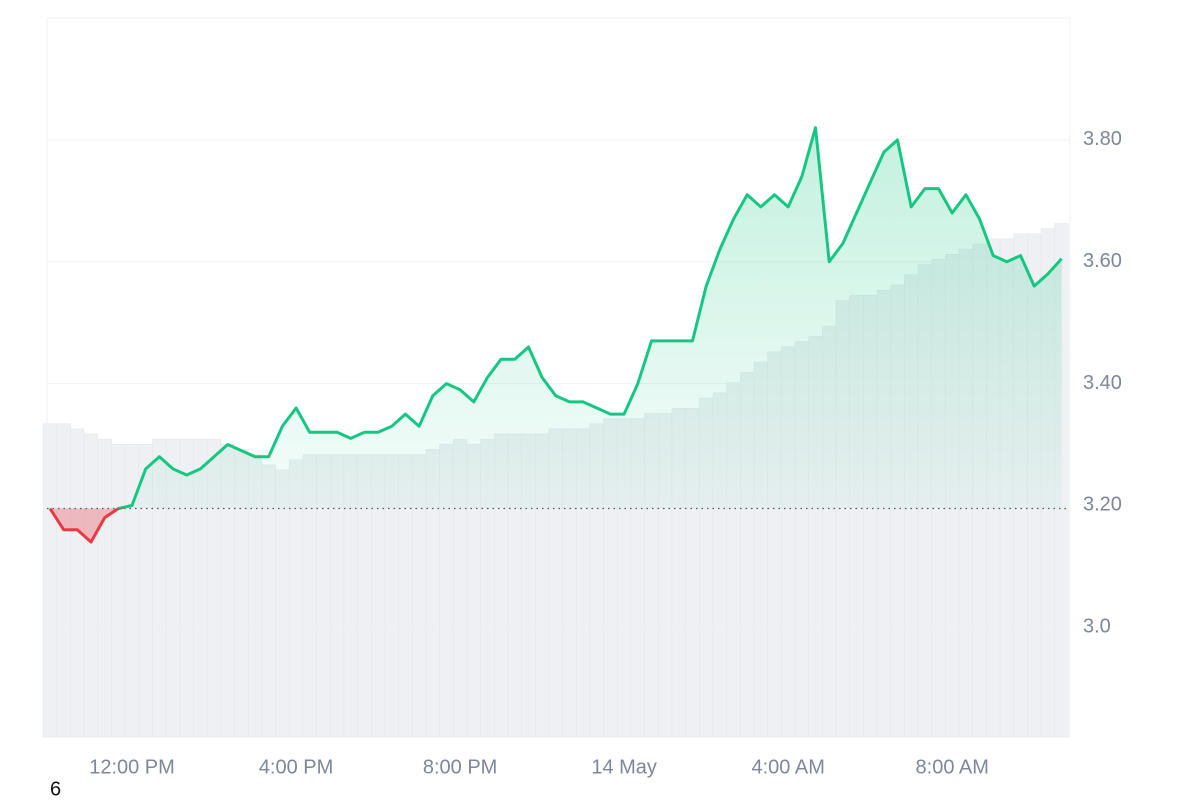 Image resolution: width=1200 pixels, height=800 pixels. What do you see at coordinates (624, 767) in the screenshot?
I see `x-tick-label: 14 May` at bounding box center [624, 767].